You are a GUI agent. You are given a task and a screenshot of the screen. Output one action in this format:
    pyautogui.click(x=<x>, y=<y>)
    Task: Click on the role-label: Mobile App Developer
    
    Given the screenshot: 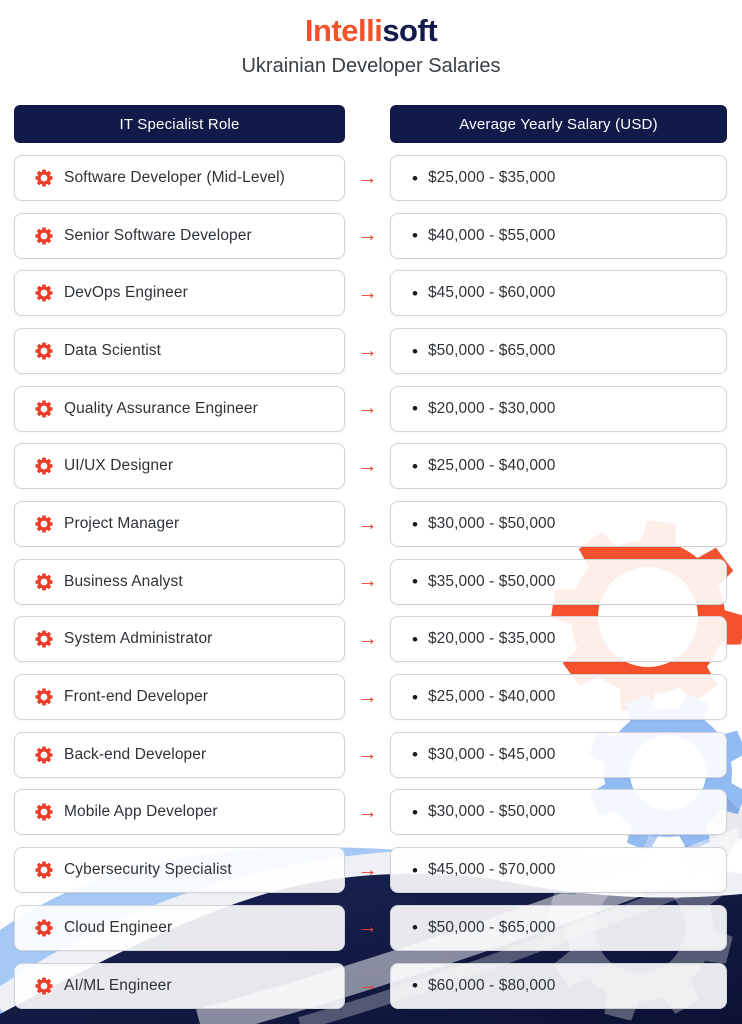 What is the action you would take?
    pyautogui.click(x=141, y=812)
    